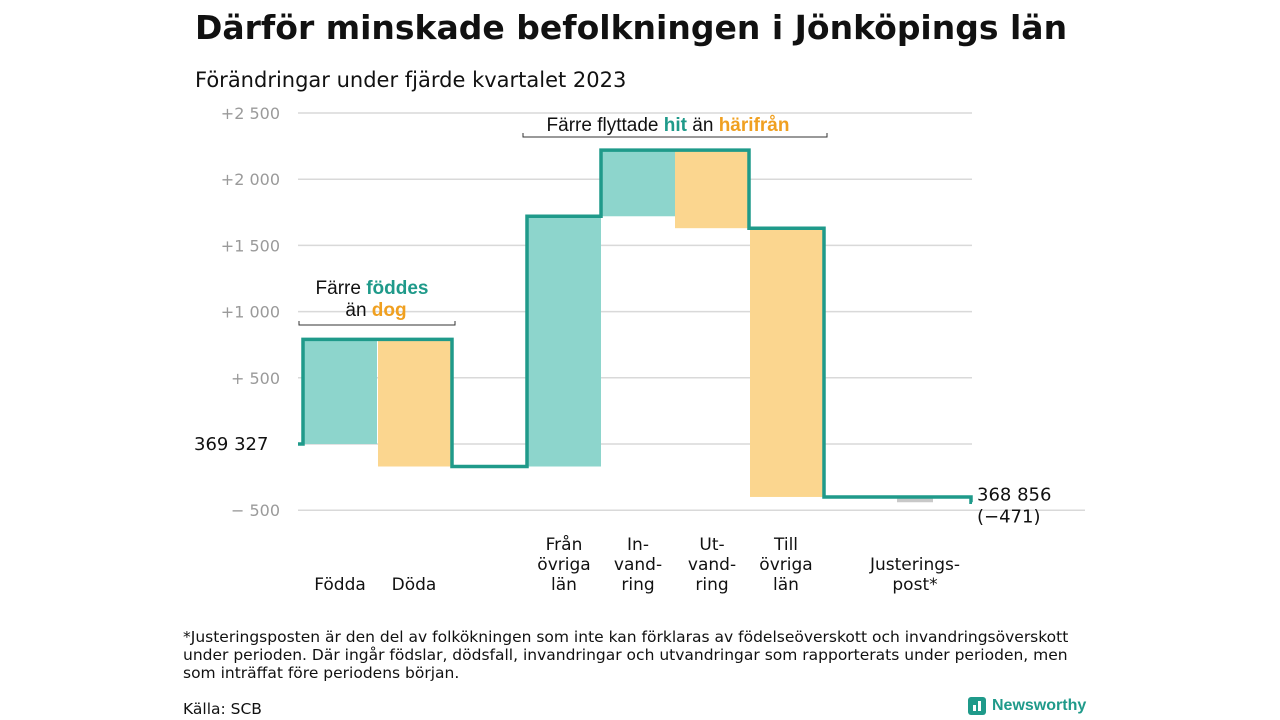 This screenshot has width=1280, height=720. Describe the element at coordinates (1039, 705) in the screenshot. I see `brand-name: Newsworthy` at that location.